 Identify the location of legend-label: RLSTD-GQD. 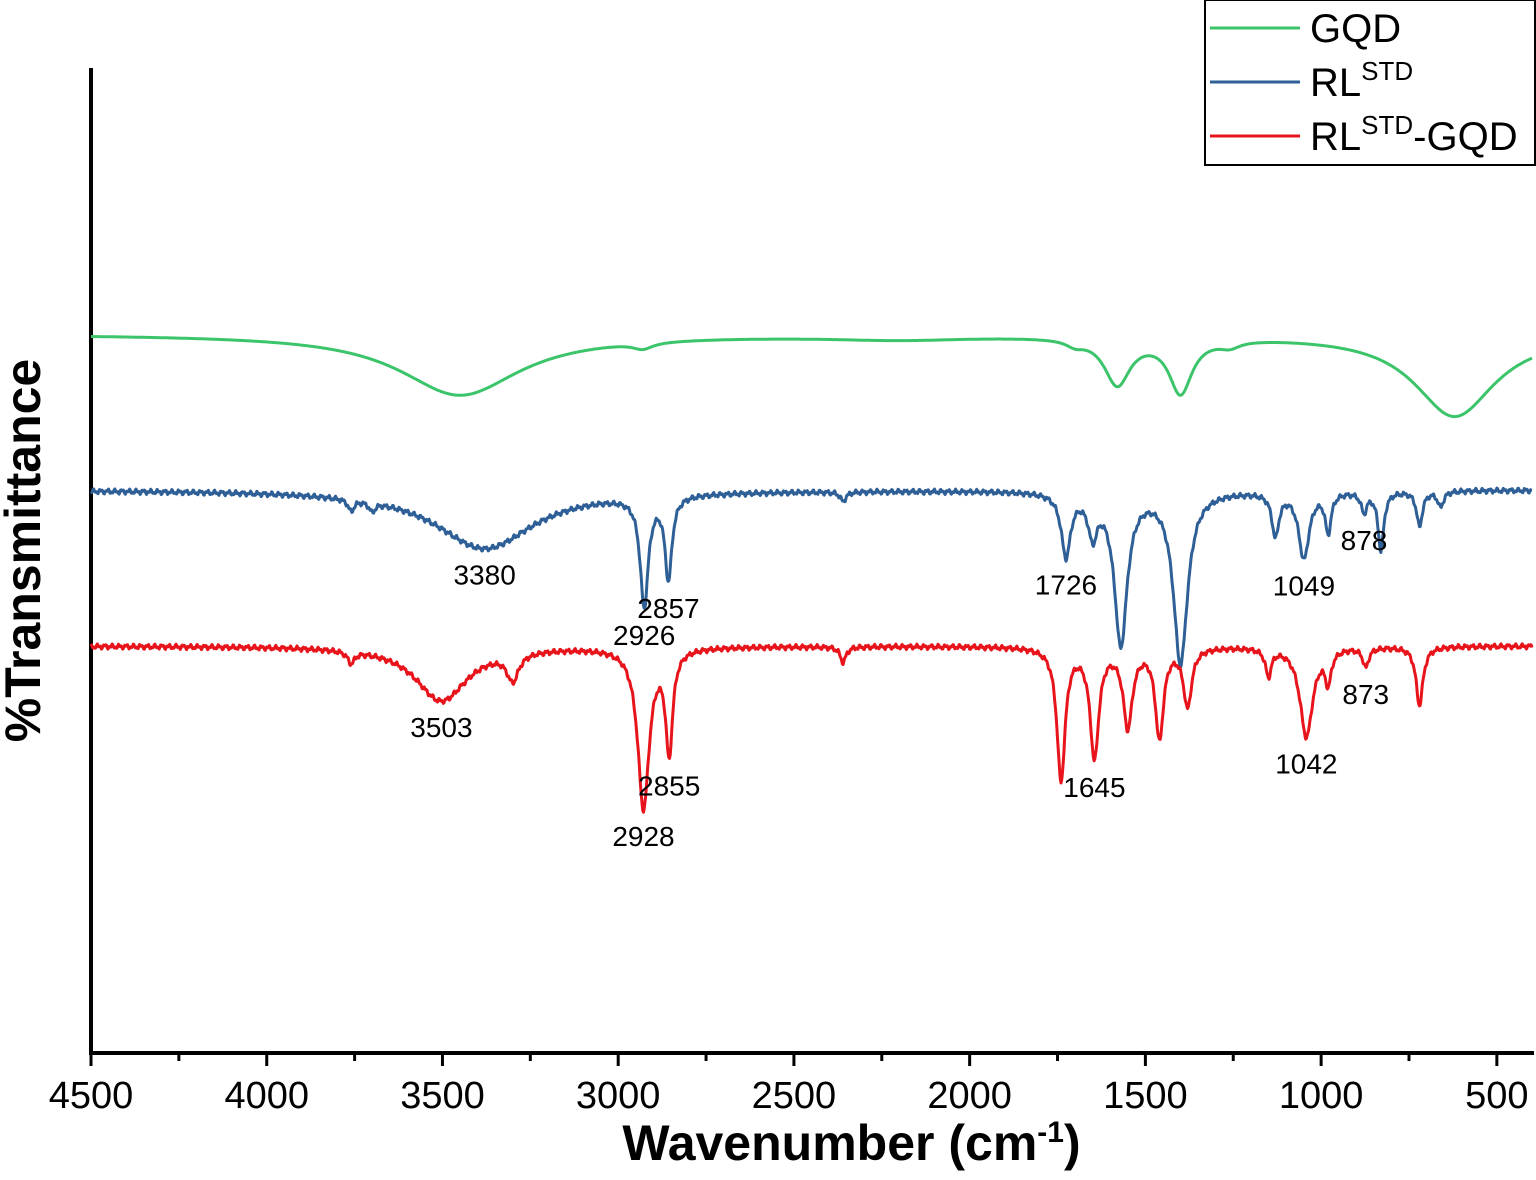
(1414, 134).